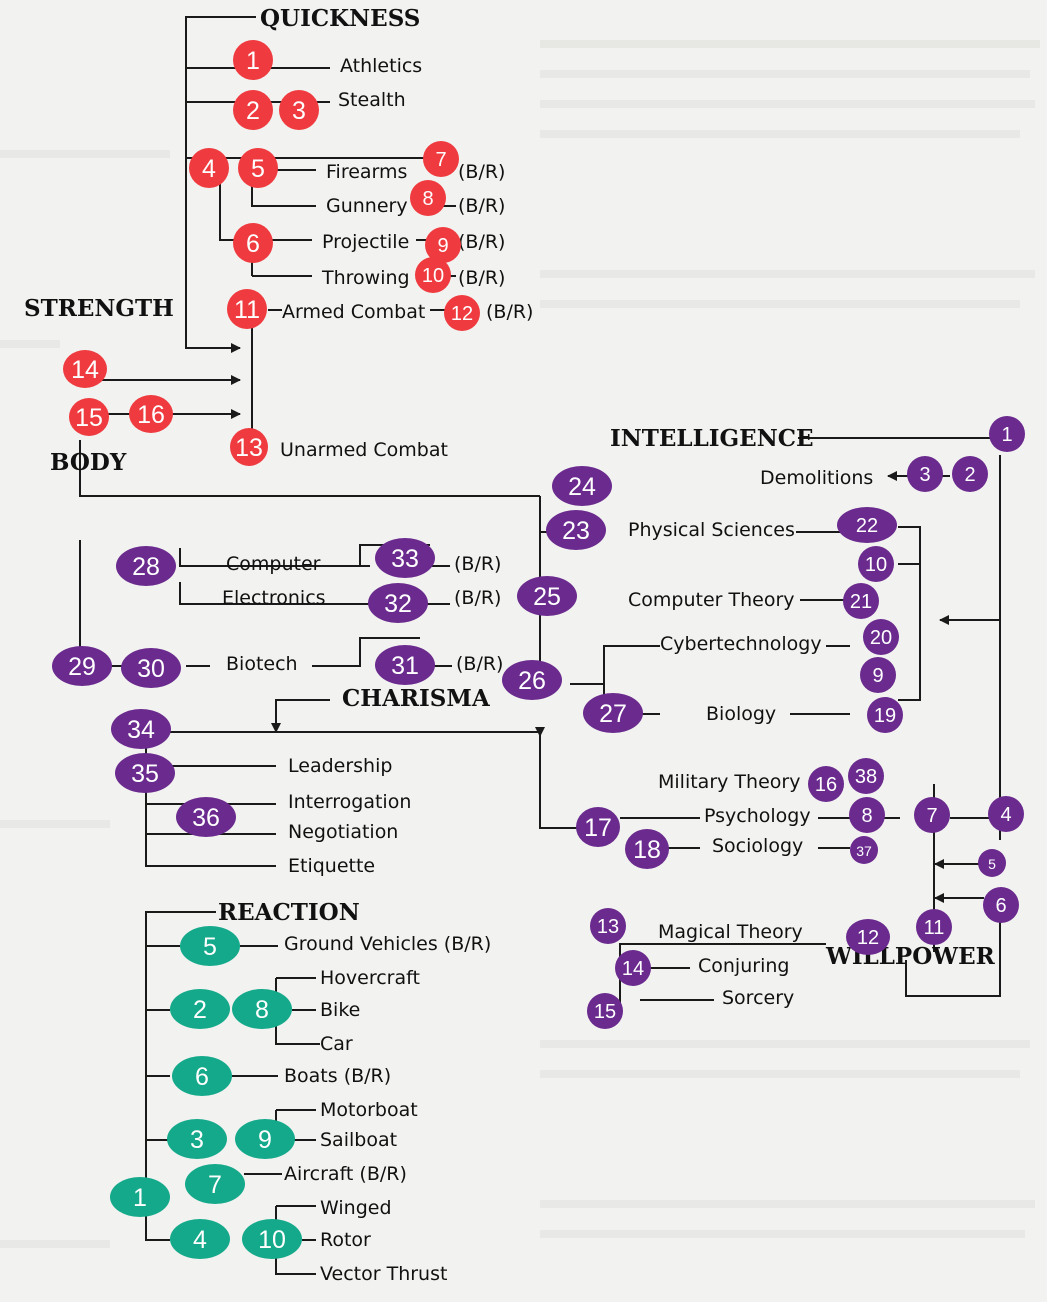 The height and width of the screenshot is (1302, 1047). I want to click on skill-interrogation: Interrogation, so click(349, 802).